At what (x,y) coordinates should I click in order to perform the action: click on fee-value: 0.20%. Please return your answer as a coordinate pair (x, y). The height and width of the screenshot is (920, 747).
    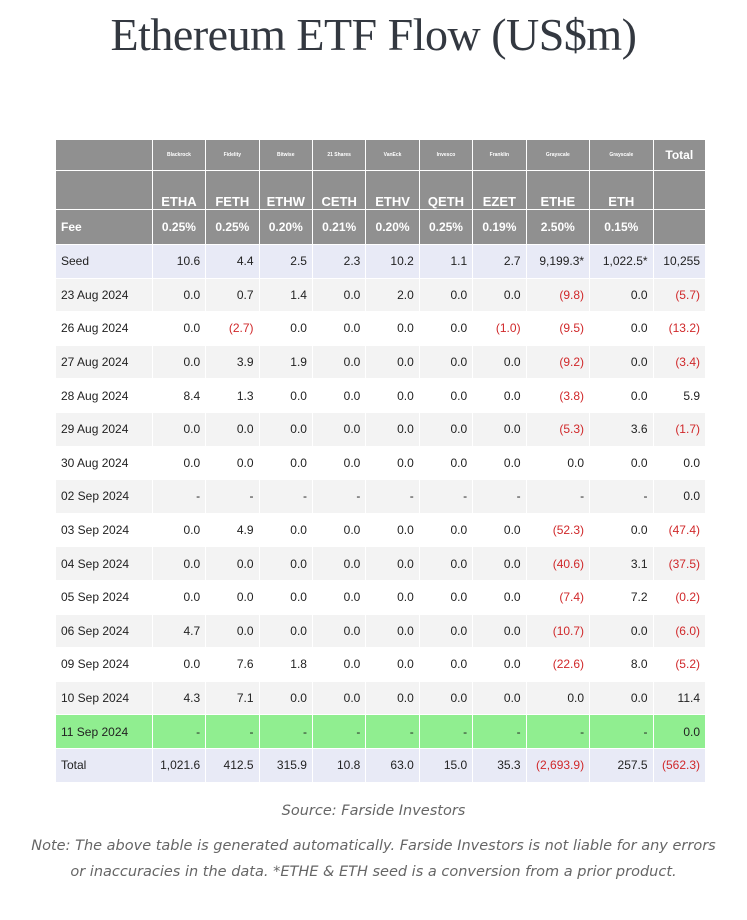
    Looking at the image, I should click on (392, 227).